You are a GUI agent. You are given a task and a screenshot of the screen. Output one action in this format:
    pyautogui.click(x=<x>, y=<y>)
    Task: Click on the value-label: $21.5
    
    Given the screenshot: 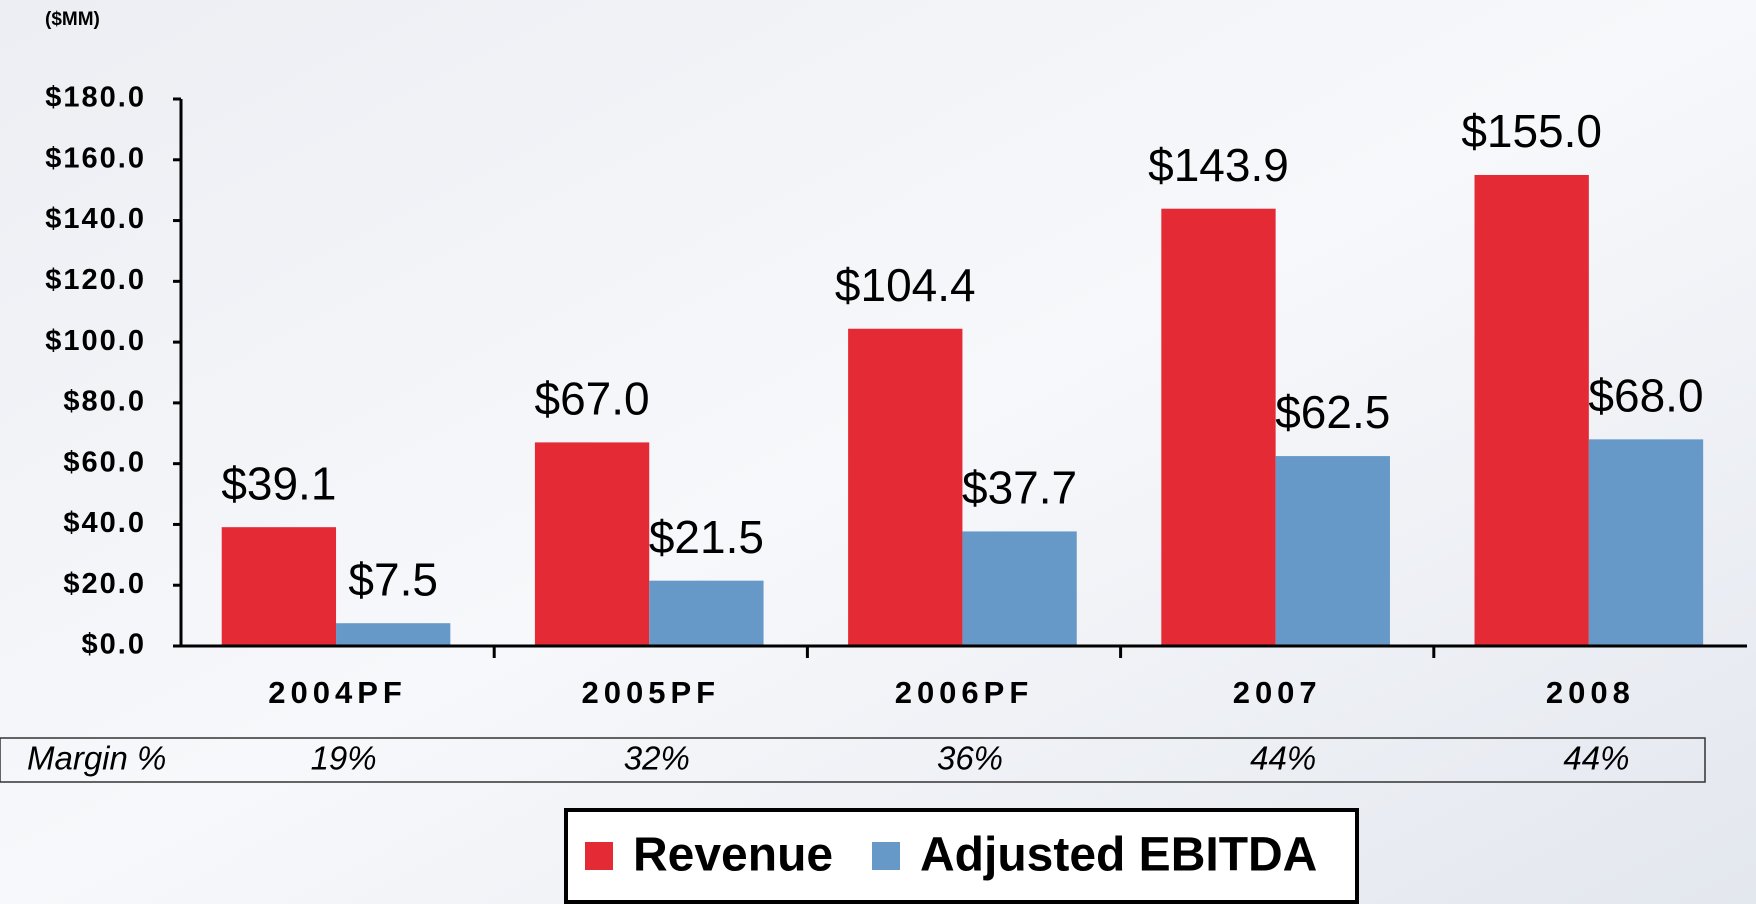 What is the action you would take?
    pyautogui.click(x=706, y=537)
    